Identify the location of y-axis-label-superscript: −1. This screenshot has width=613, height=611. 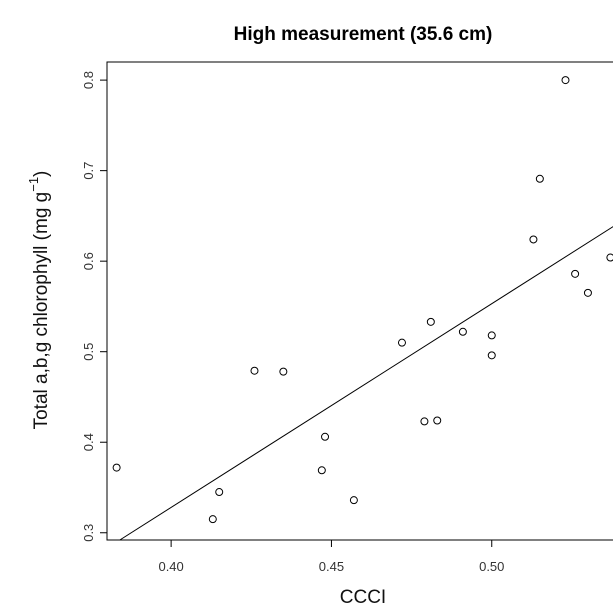
(33, 184).